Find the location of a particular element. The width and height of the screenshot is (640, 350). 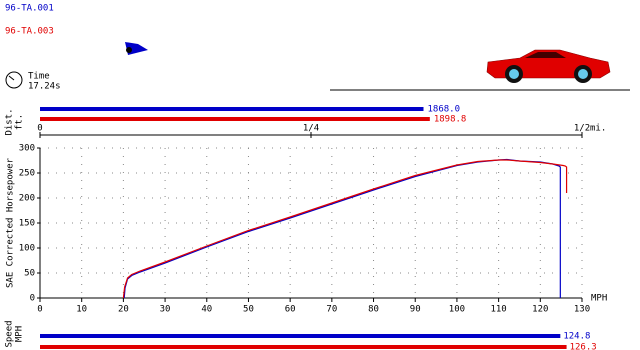

x-tick-label: 70 is located at coordinates (331, 310).